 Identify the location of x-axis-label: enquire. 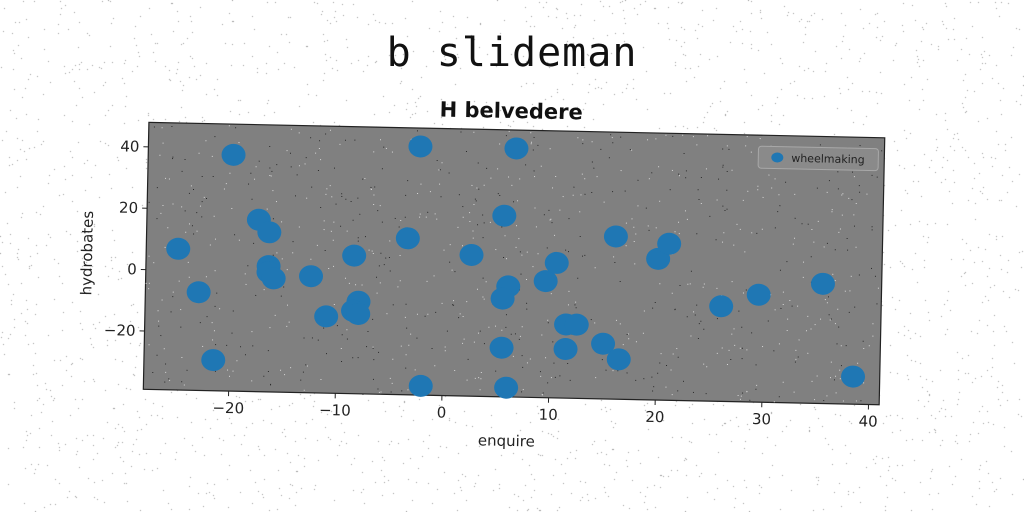
(506, 440).